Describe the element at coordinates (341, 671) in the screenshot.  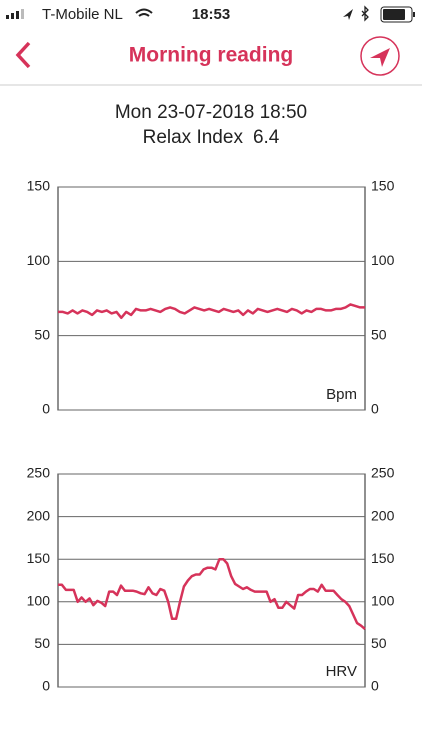
I see `series-label: HRV` at that location.